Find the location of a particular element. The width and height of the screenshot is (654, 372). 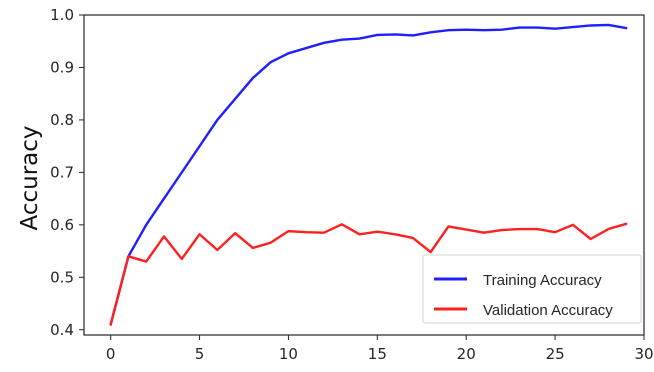

x-tick-label: 10 is located at coordinates (288, 354).